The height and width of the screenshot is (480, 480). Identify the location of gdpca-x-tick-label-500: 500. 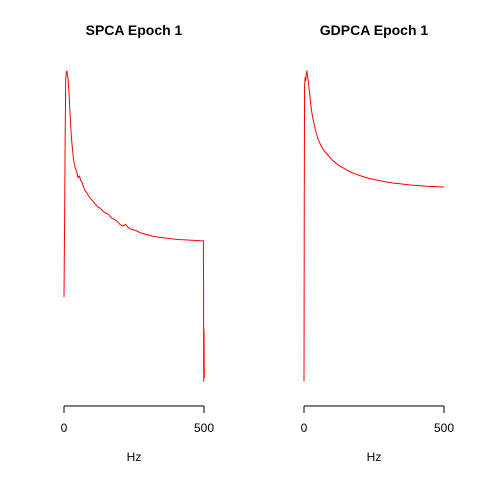
(444, 428).